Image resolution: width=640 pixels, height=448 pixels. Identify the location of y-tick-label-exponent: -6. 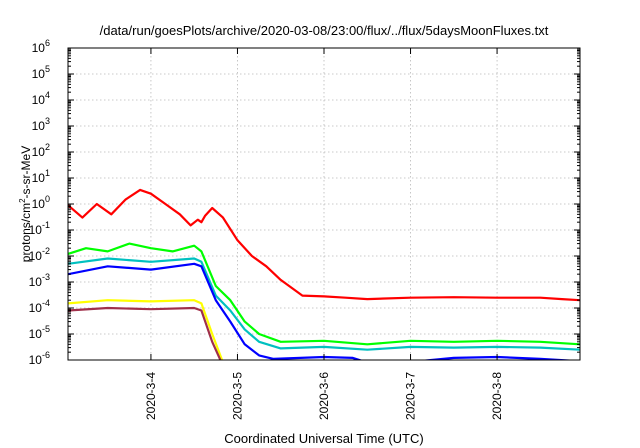
(46, 355).